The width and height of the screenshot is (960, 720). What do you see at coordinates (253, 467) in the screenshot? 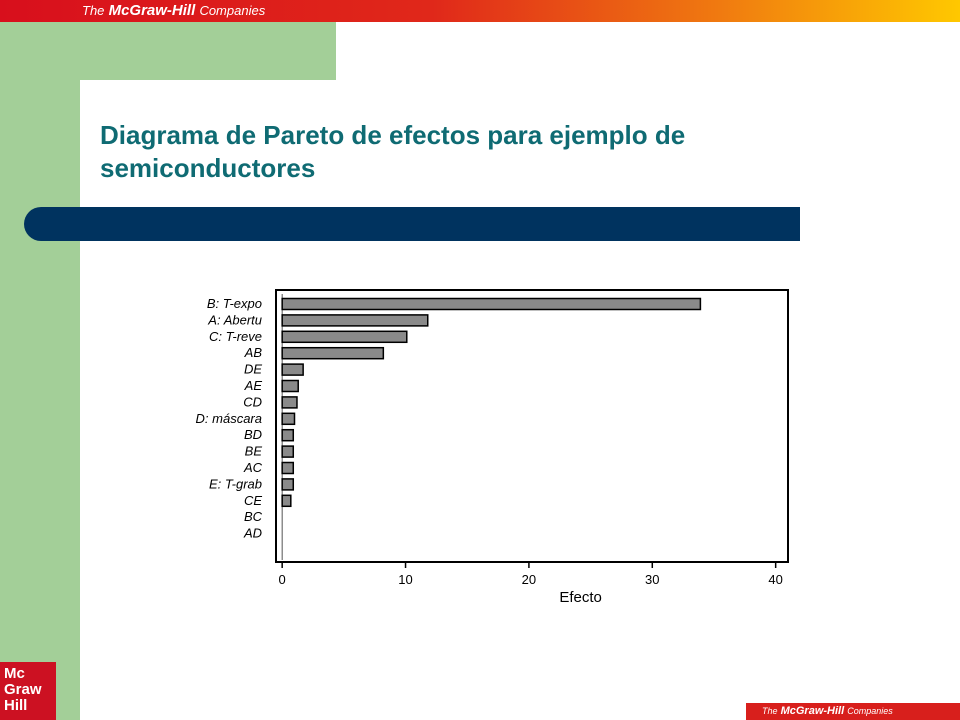
I see `y-tick-label: AC` at bounding box center [253, 467].